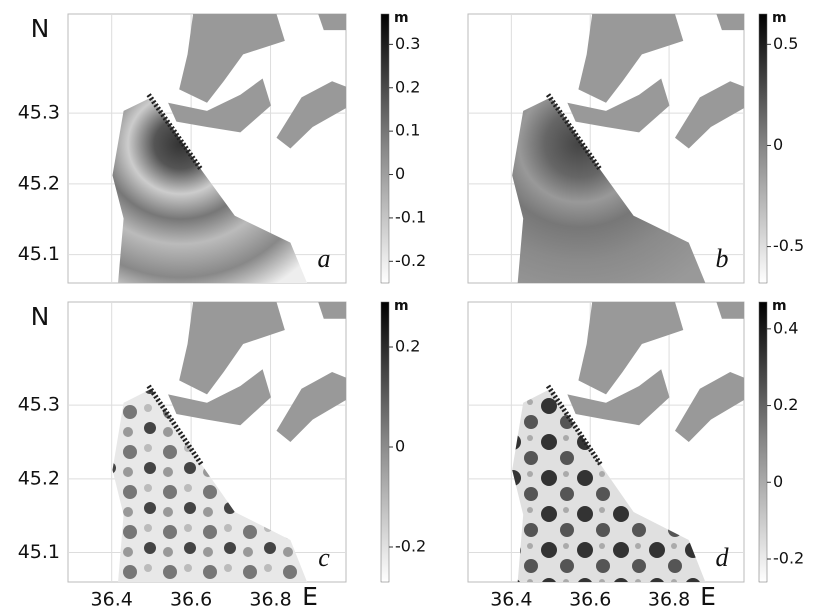 The height and width of the screenshot is (612, 820). I want to click on colorbar-tick-label: -0.5, so click(788, 245).